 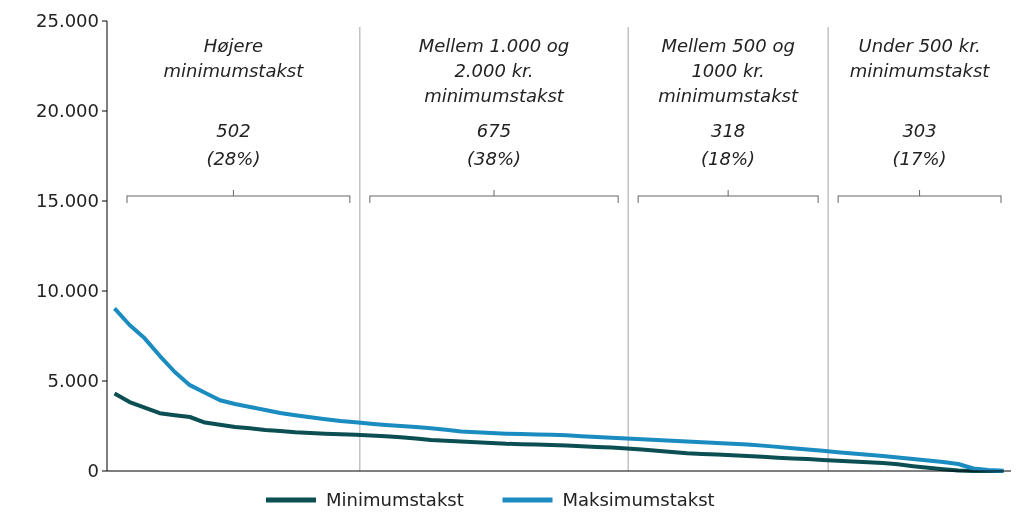 What do you see at coordinates (395, 500) in the screenshot?
I see `legend-label: Minimumstakst` at bounding box center [395, 500].